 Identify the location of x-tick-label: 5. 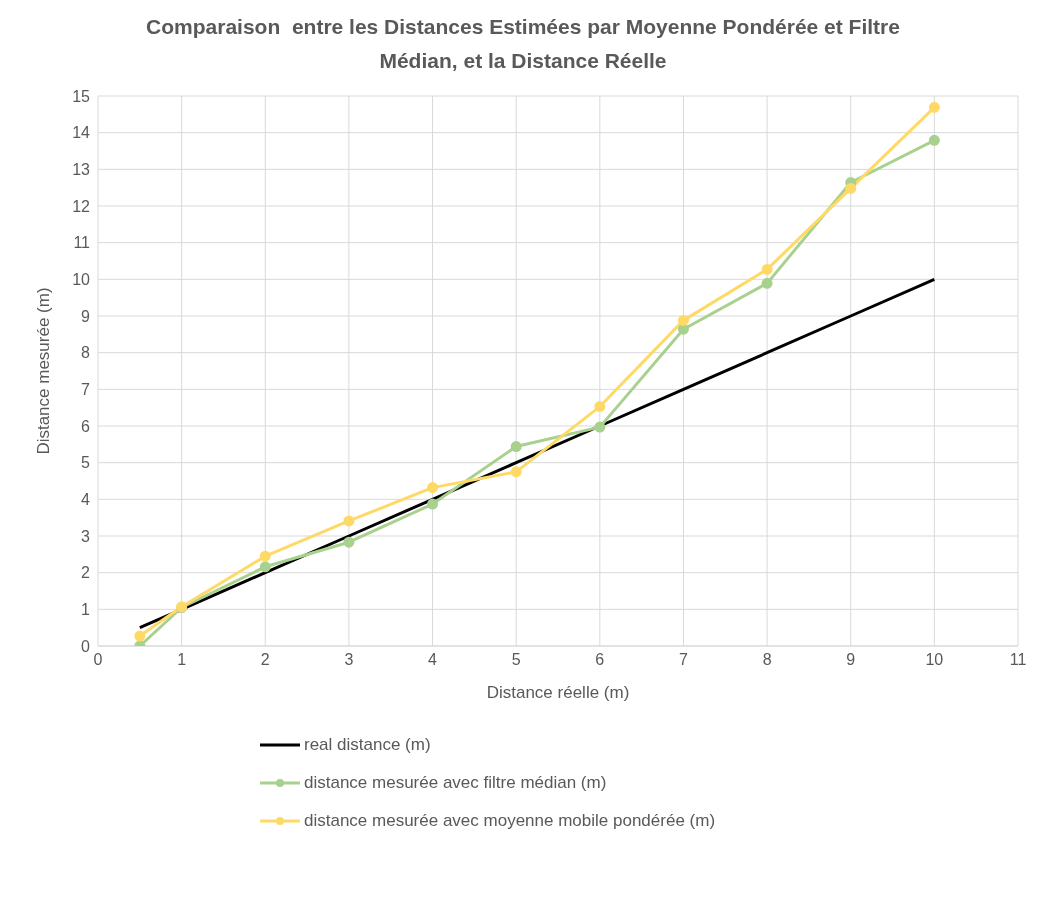
(516, 660).